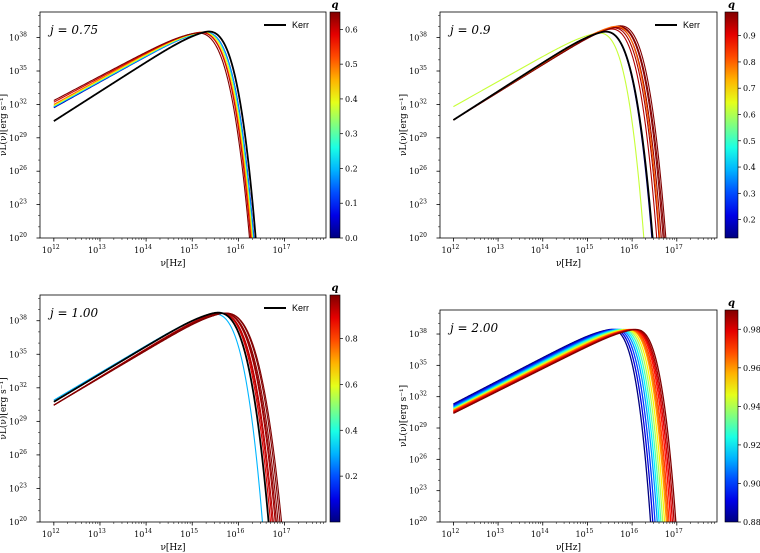 Image resolution: width=760 pixels, height=553 pixels. I want to click on colorbar-tick-label: 0.96, so click(751, 368).